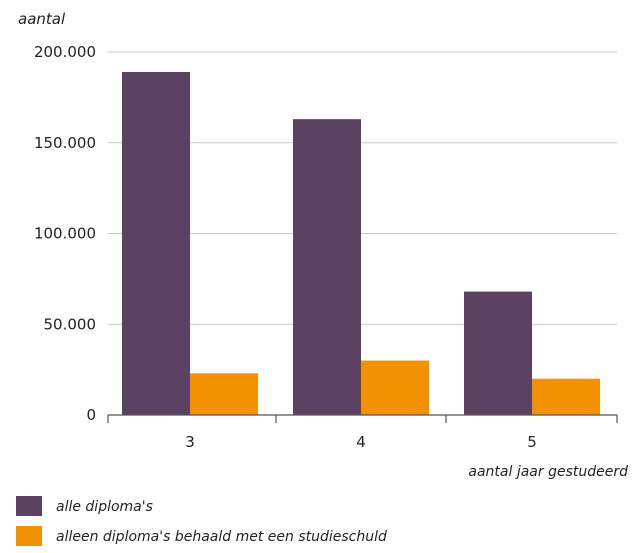 Image resolution: width=637 pixels, height=553 pixels. I want to click on y-tick-label: 150.000, so click(65, 143).